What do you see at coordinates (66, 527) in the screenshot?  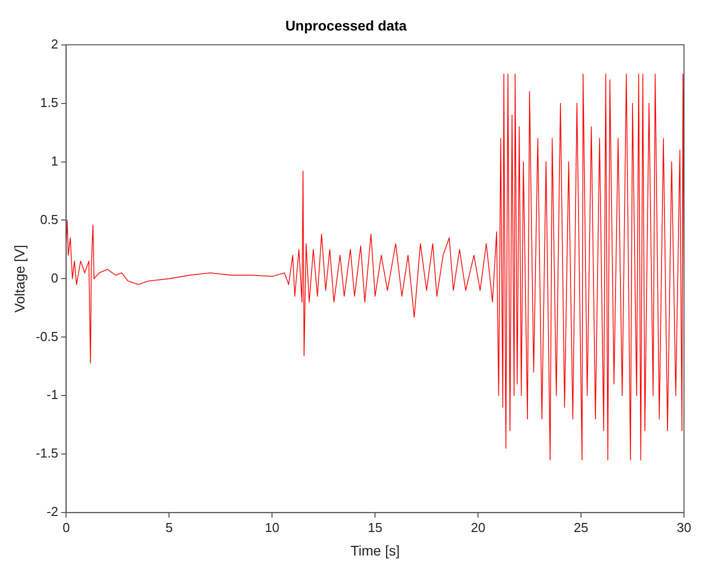 I see `x-tick-label: 0` at bounding box center [66, 527].